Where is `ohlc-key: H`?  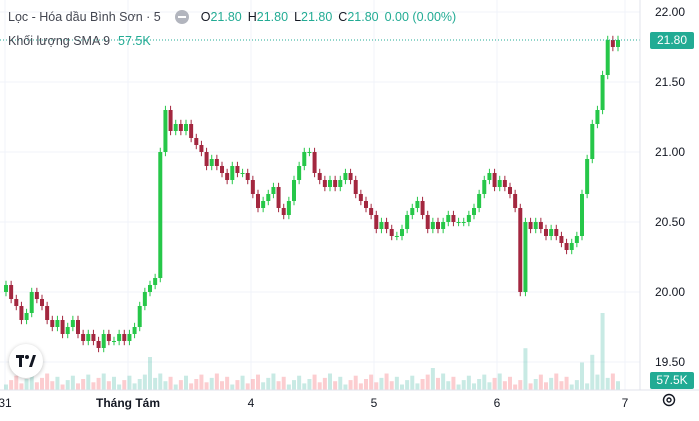 ohlc-key: H is located at coordinates (252, 17).